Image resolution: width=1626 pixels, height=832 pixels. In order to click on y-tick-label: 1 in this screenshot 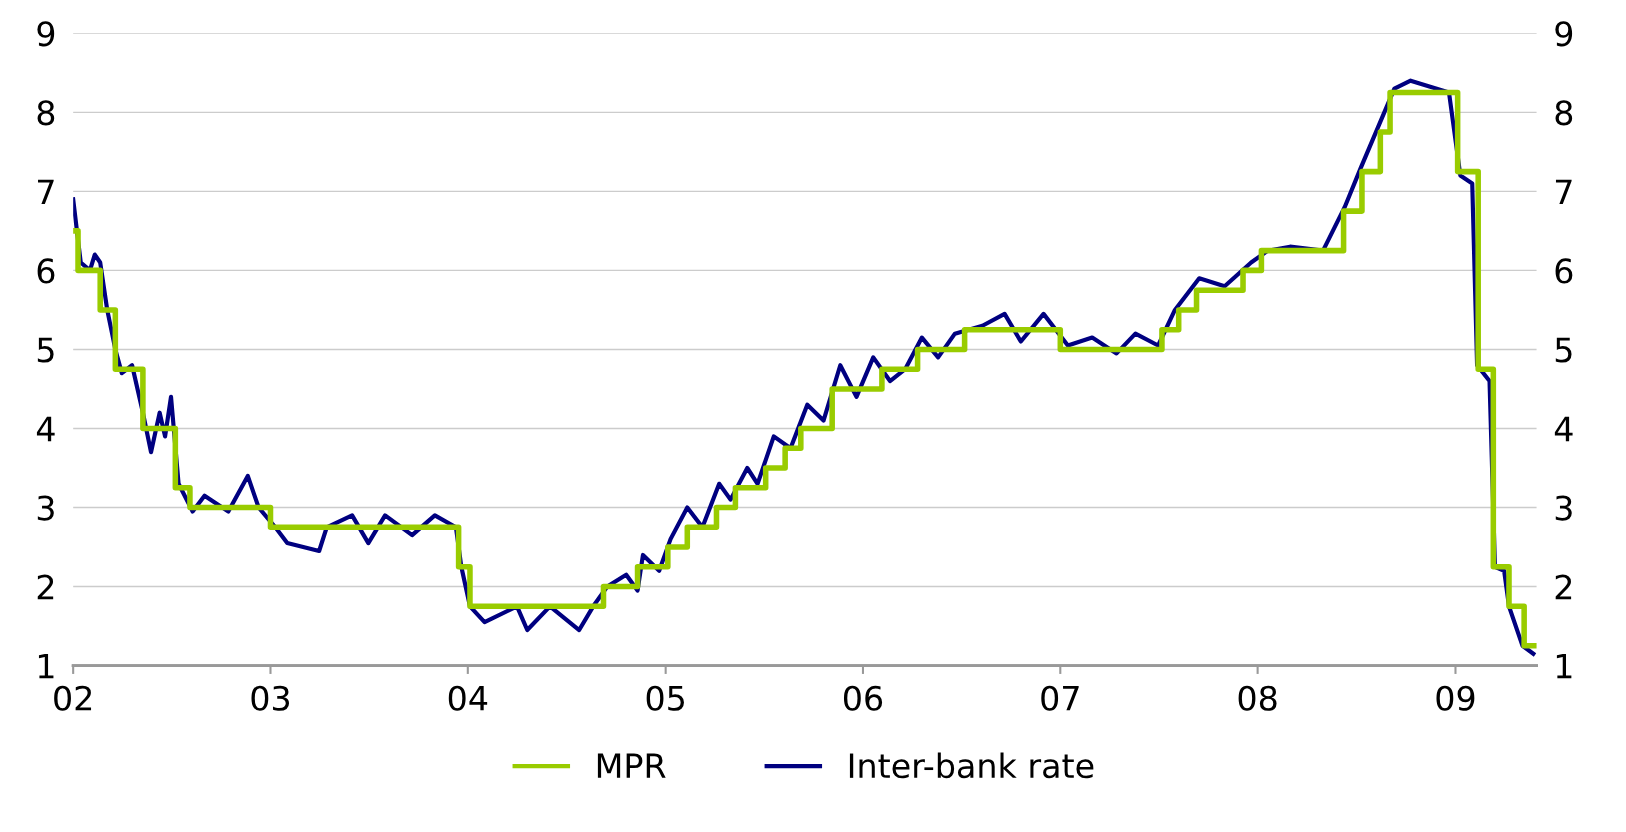, I will do `click(46, 666)`.